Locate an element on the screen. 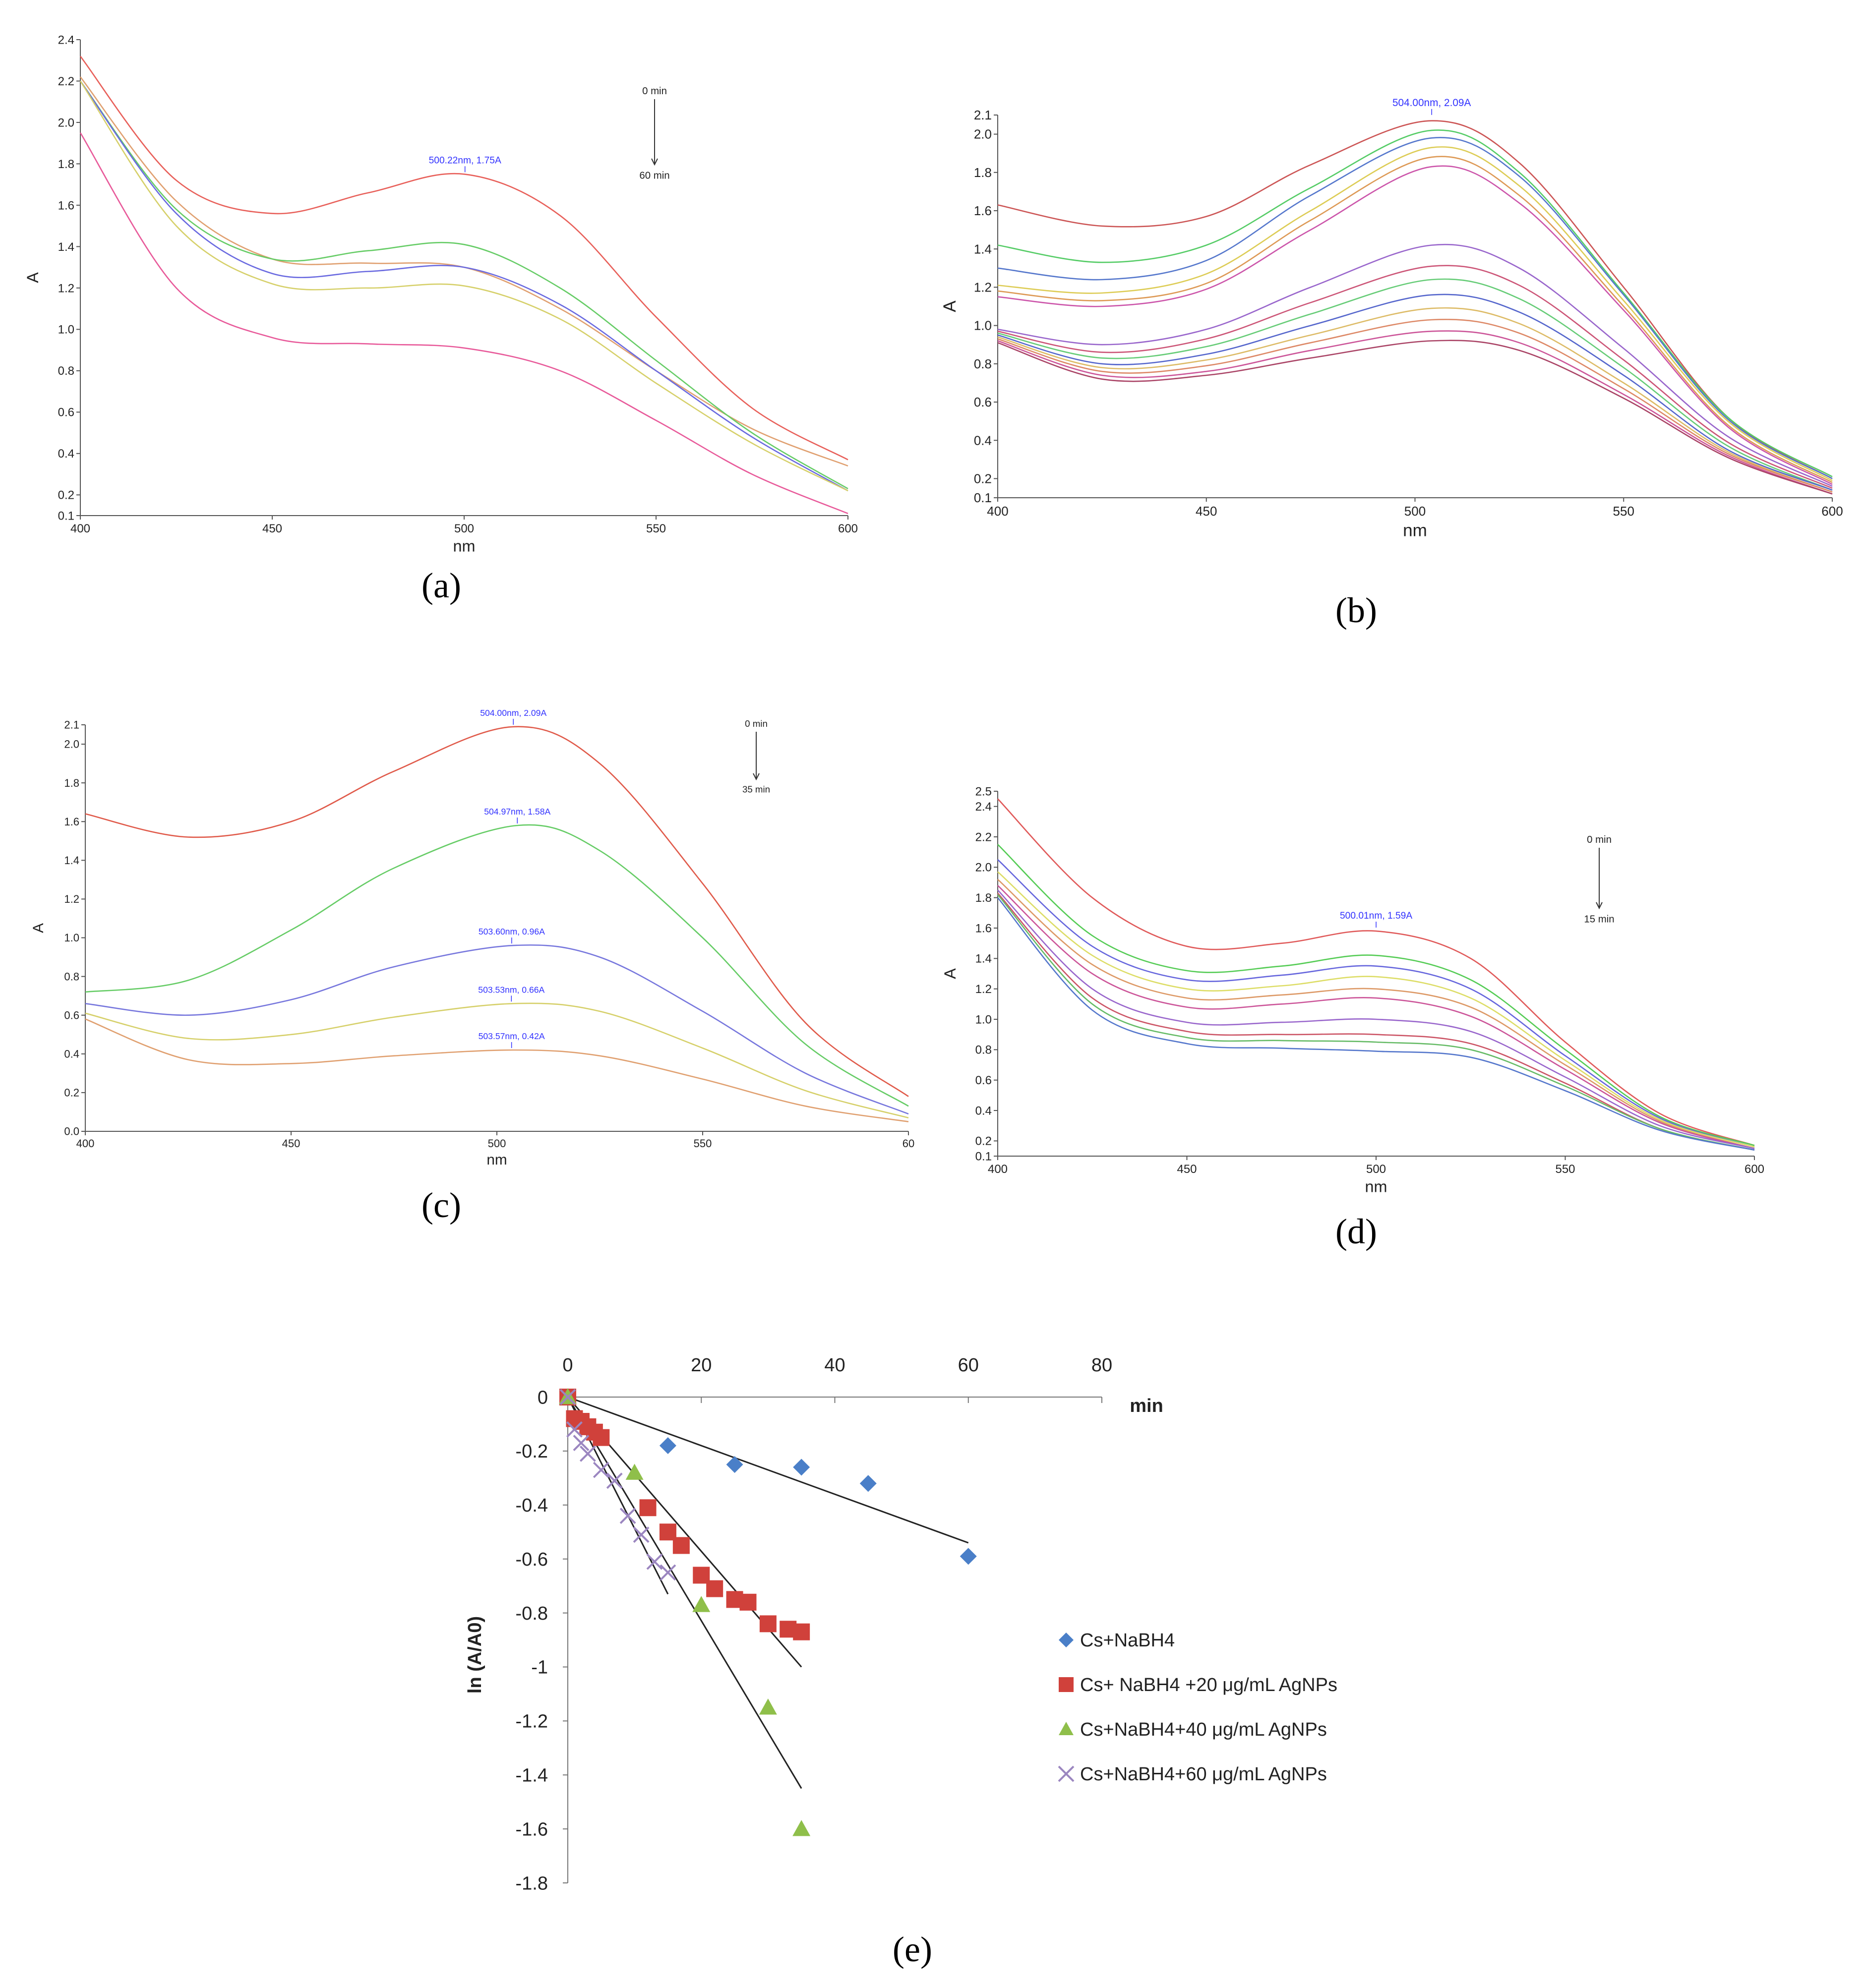 The width and height of the screenshot is (1865, 1988). y-tick-label: 0.1 is located at coordinates (66, 516).